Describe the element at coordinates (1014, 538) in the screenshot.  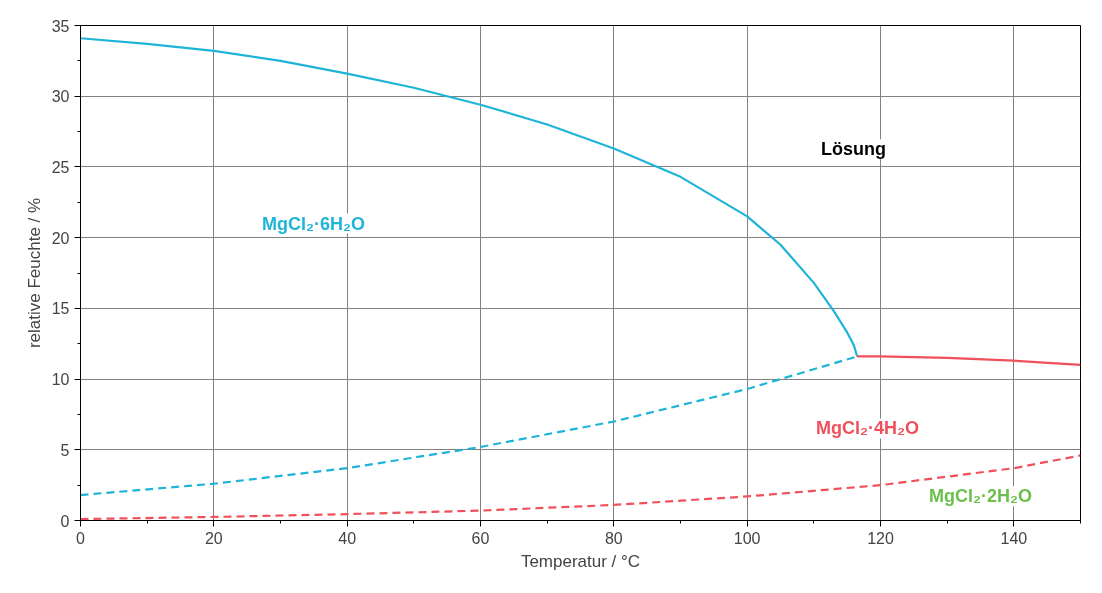
I see `x-tick-label: 140` at that location.